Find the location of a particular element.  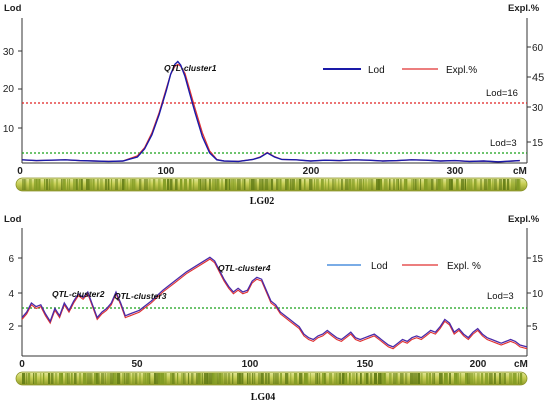

lg02-legend-expl-label: Expl.% is located at coordinates (461, 70).